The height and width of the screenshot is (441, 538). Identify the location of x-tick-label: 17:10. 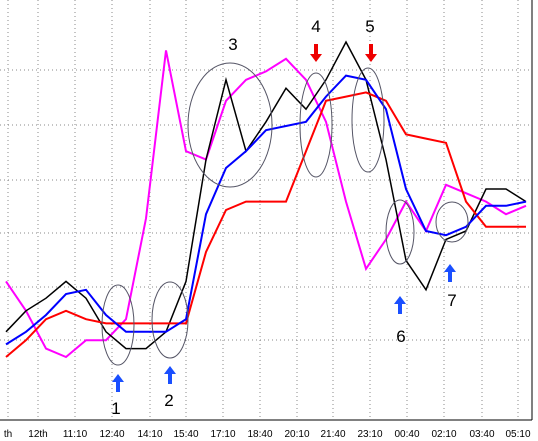
(222, 434).